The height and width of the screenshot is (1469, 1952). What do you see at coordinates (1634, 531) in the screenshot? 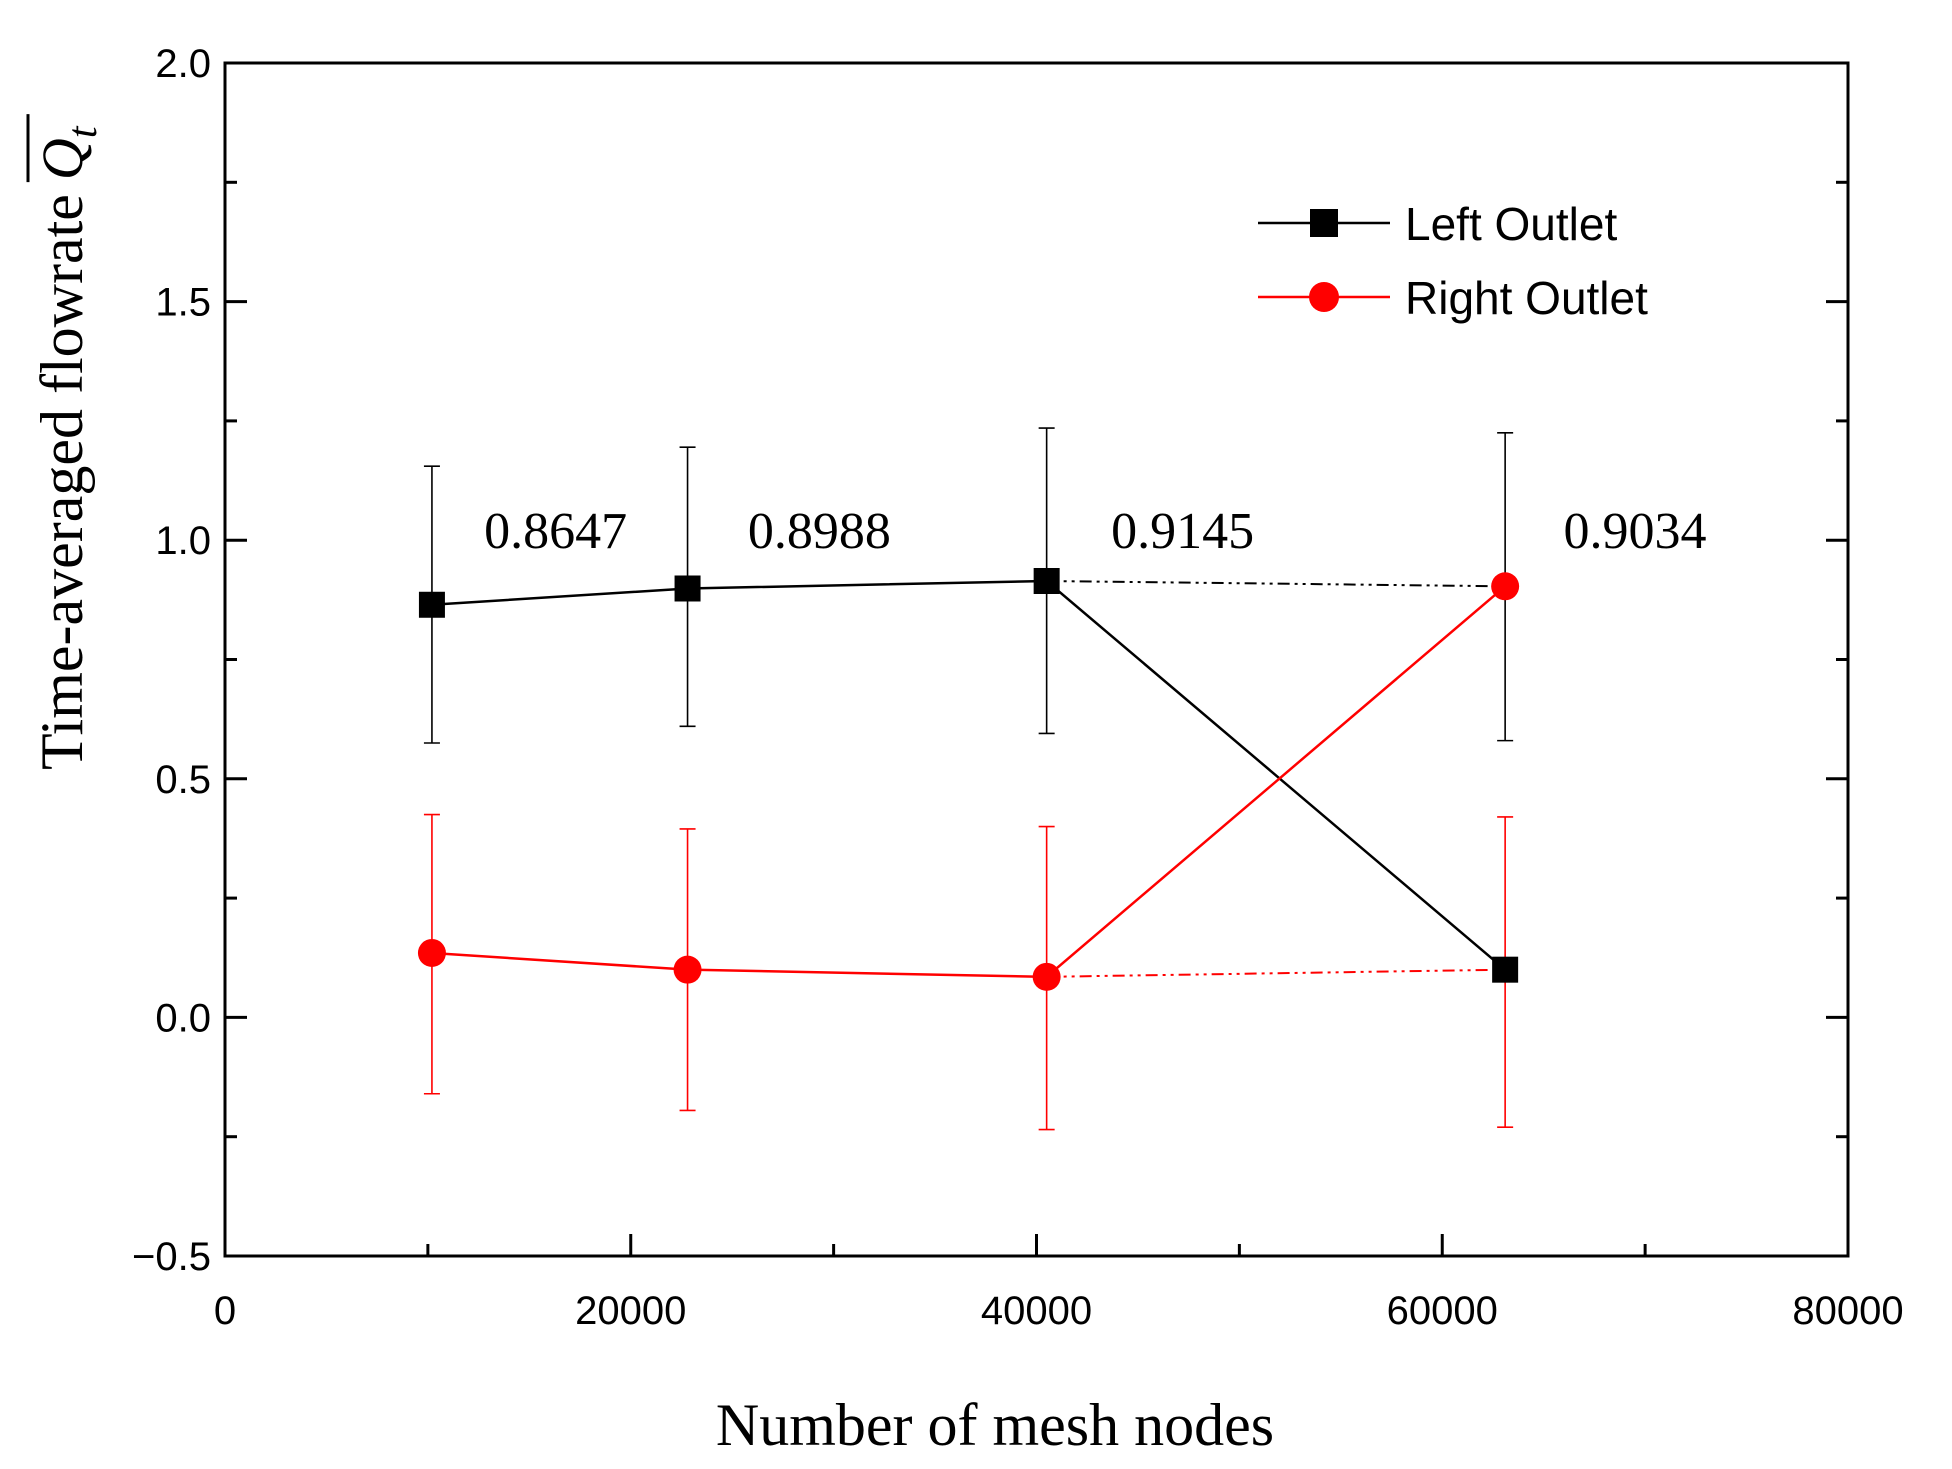
I see `data-label-annotation: 0.9034` at bounding box center [1634, 531].